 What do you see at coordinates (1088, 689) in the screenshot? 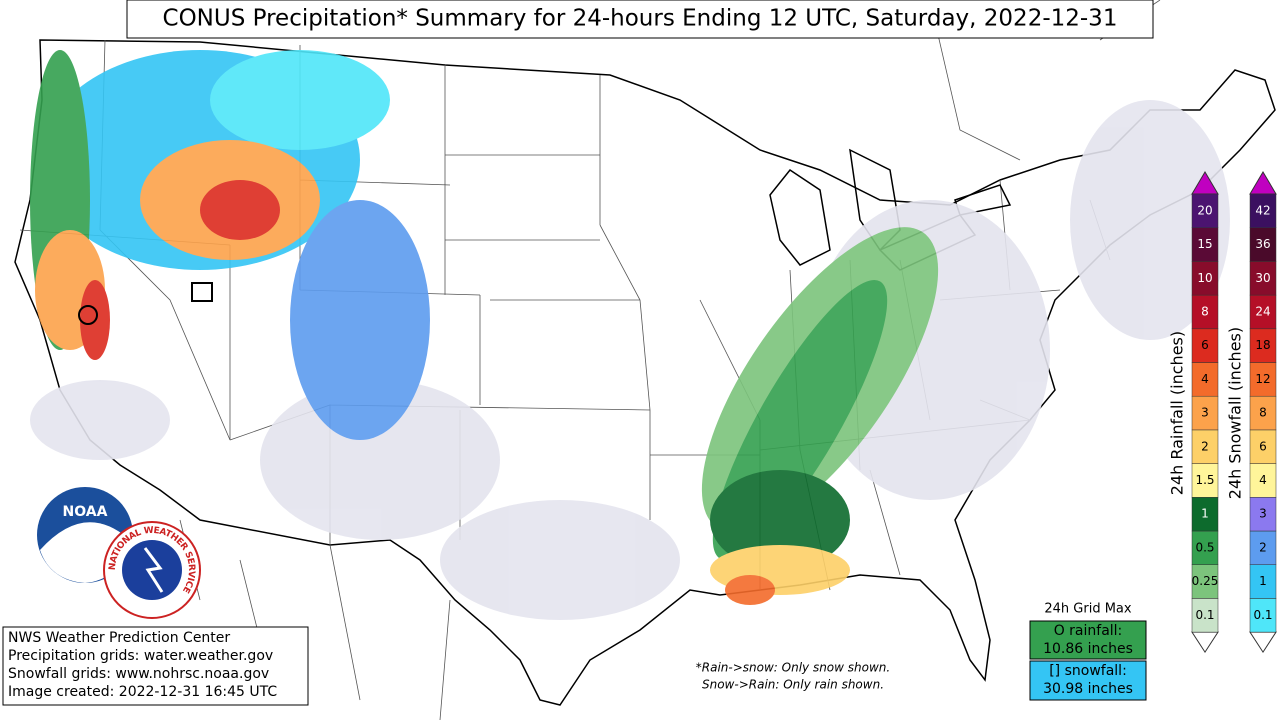
I see `snow-max-value: 30.98 inches` at bounding box center [1088, 689].